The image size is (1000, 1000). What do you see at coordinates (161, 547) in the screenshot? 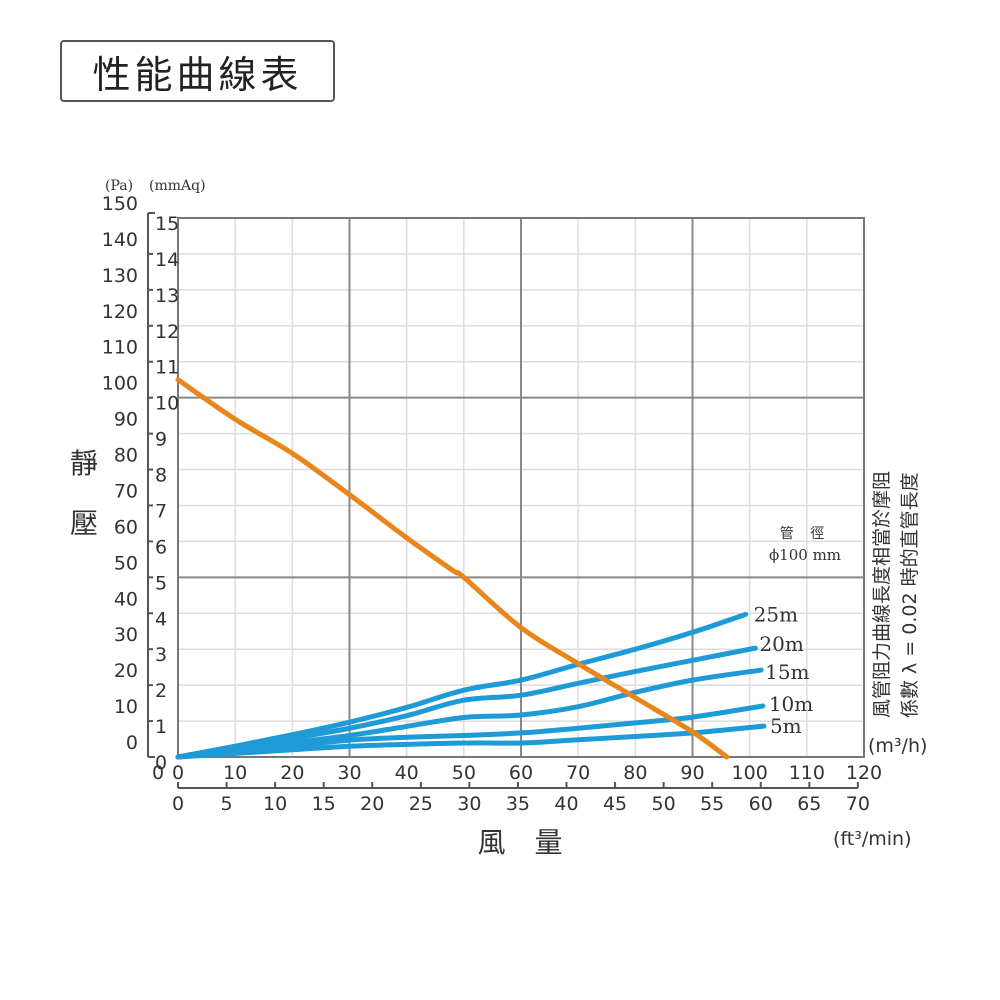
I see `mmaq-tick-label: 6` at bounding box center [161, 547].